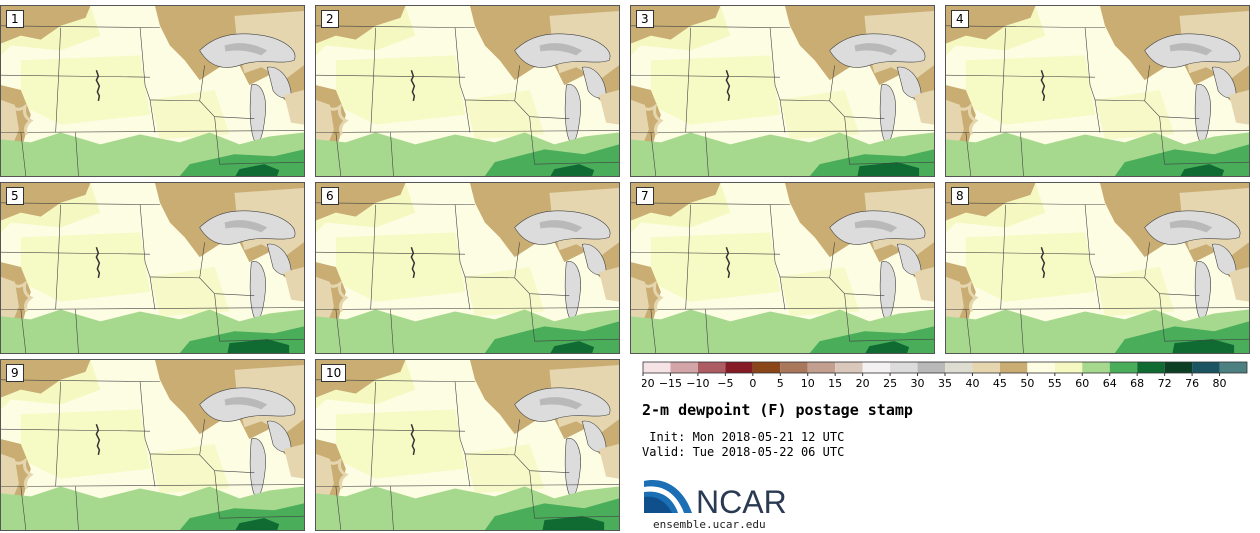 The width and height of the screenshot is (1260, 533). Describe the element at coordinates (743, 452) in the screenshot. I see `valid-time: Valid: Tue 2018-05-22 06 UTC` at that location.